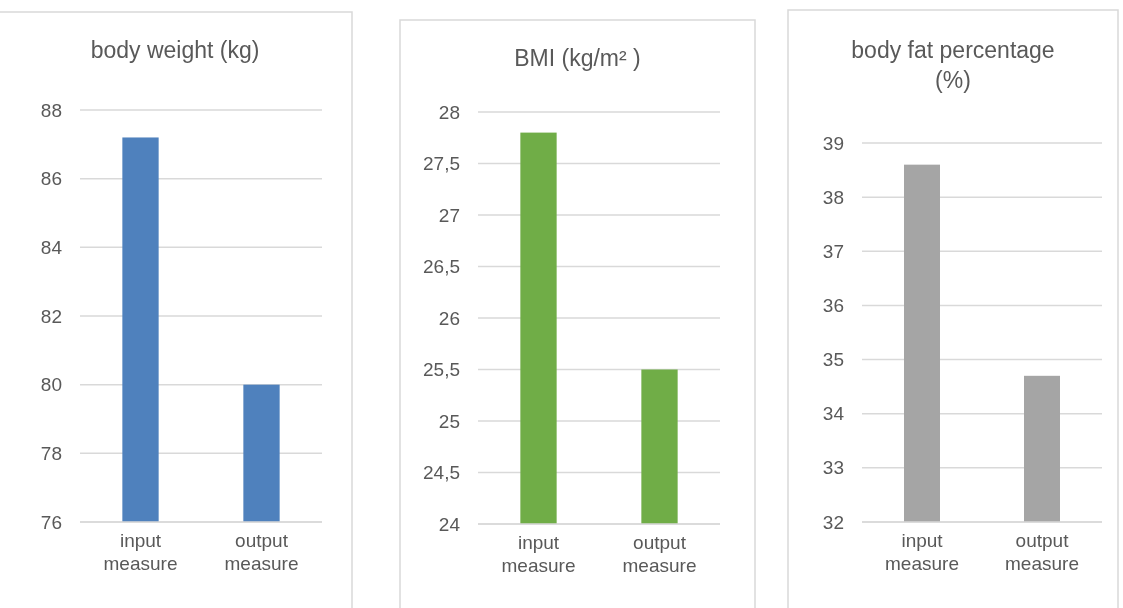  I want to click on y-tick-label: 33, so click(833, 468).